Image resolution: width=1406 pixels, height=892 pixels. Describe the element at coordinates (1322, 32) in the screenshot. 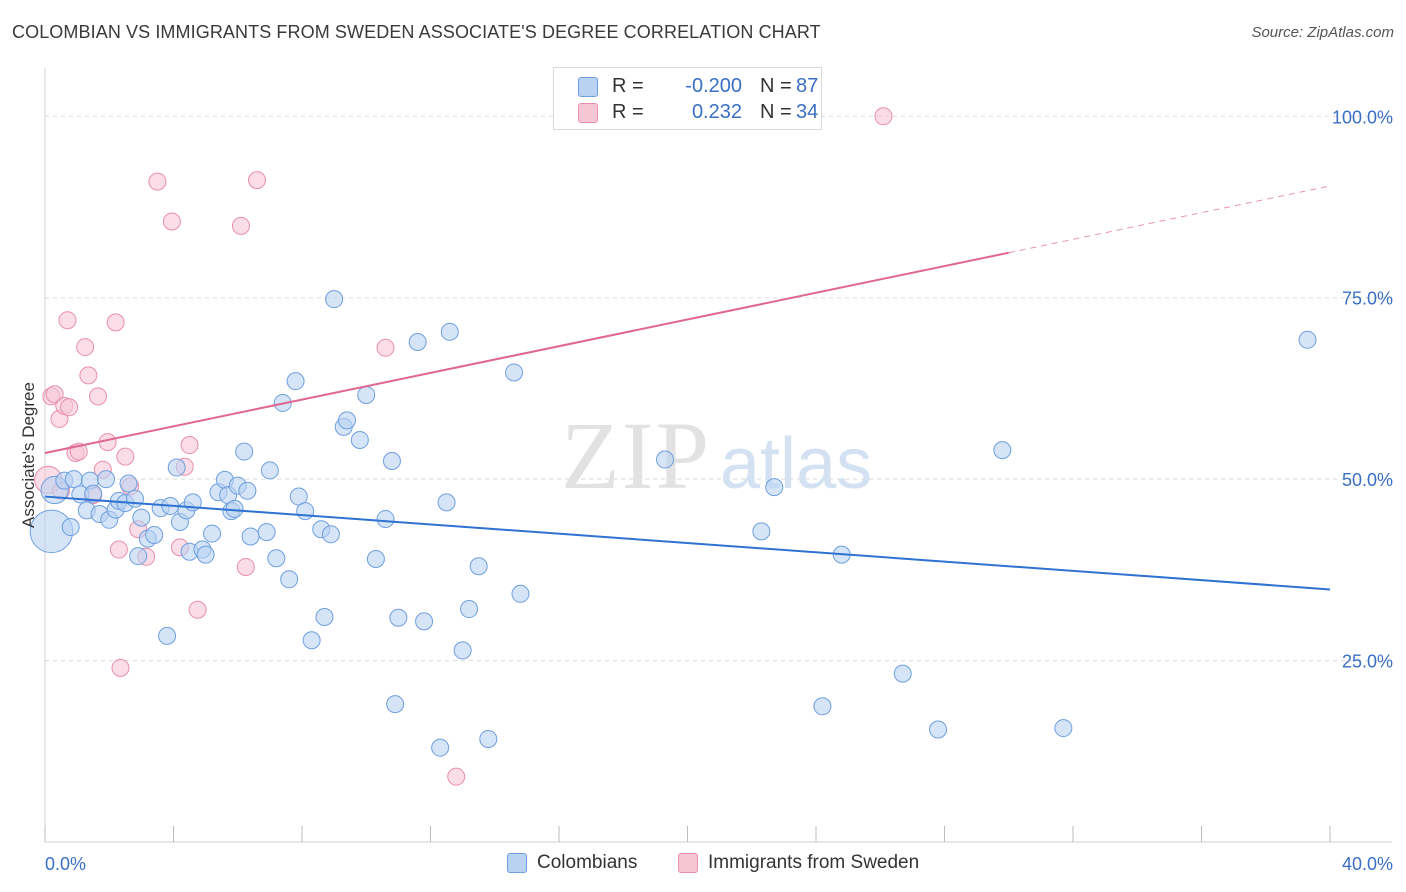

I see `source-credit: Source: ZipAtlas.com` at that location.